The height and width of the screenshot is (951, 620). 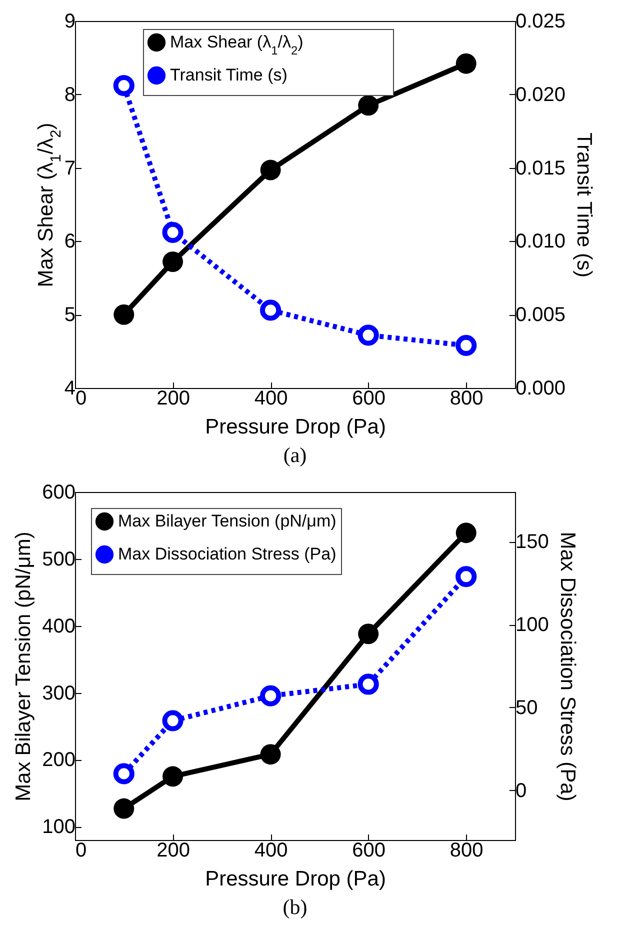 What do you see at coordinates (527, 707) in the screenshot?
I see `y2-tick-label: 50` at bounding box center [527, 707].